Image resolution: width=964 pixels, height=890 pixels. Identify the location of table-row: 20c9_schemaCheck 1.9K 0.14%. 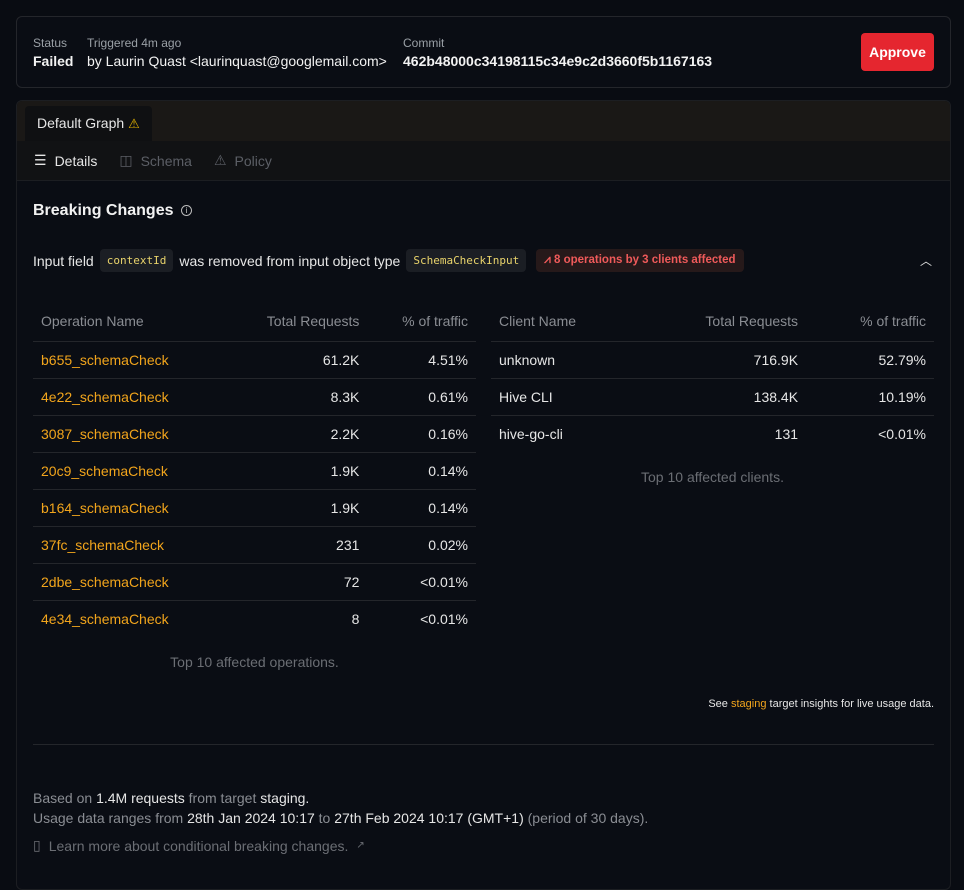
(254, 471).